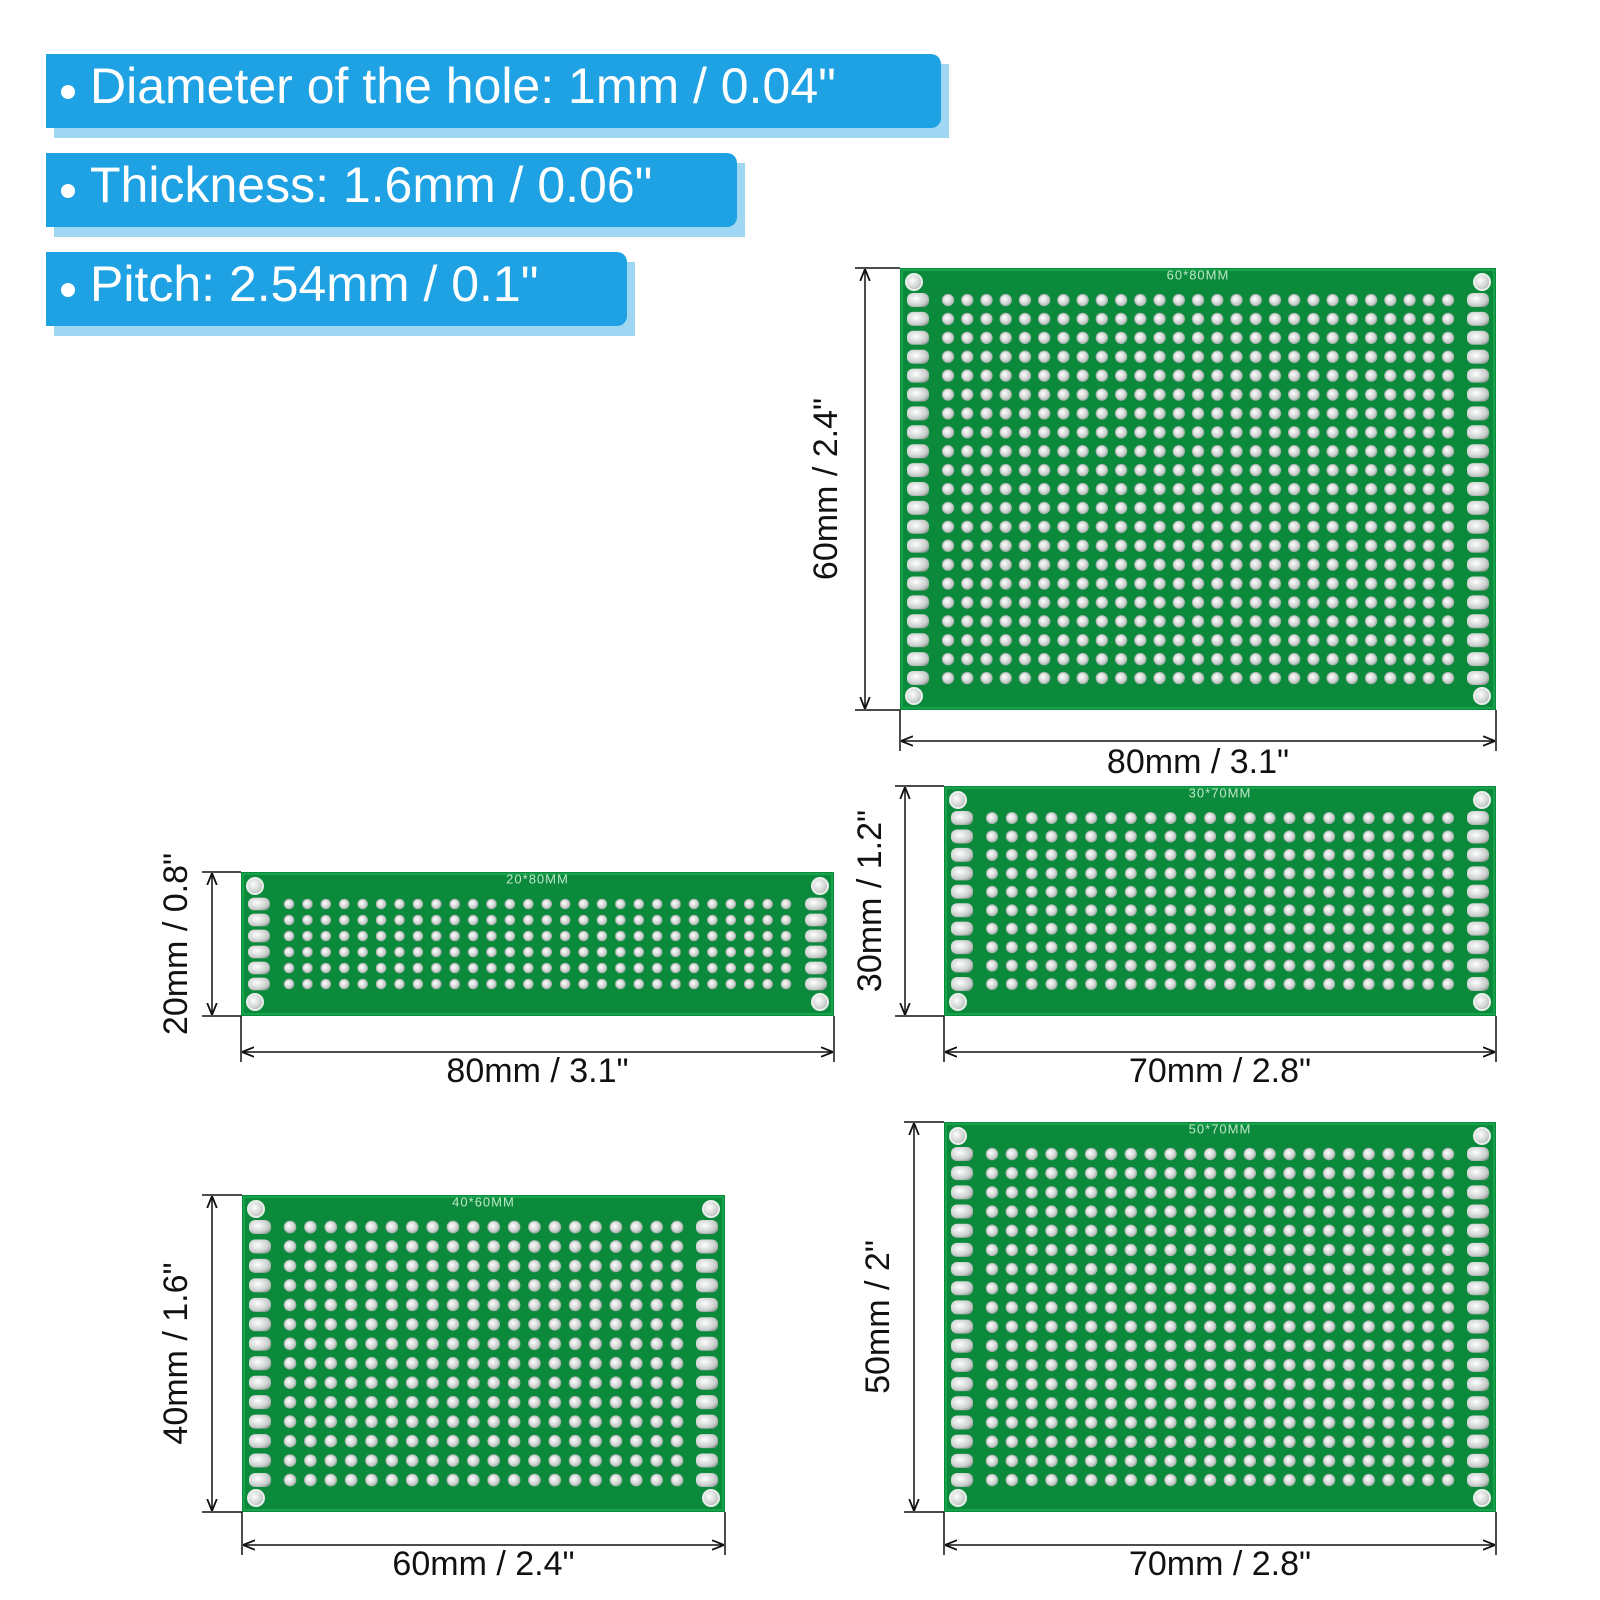 Image resolution: width=1600 pixels, height=1600 pixels. What do you see at coordinates (537, 944) in the screenshot?
I see `board` at bounding box center [537, 944].